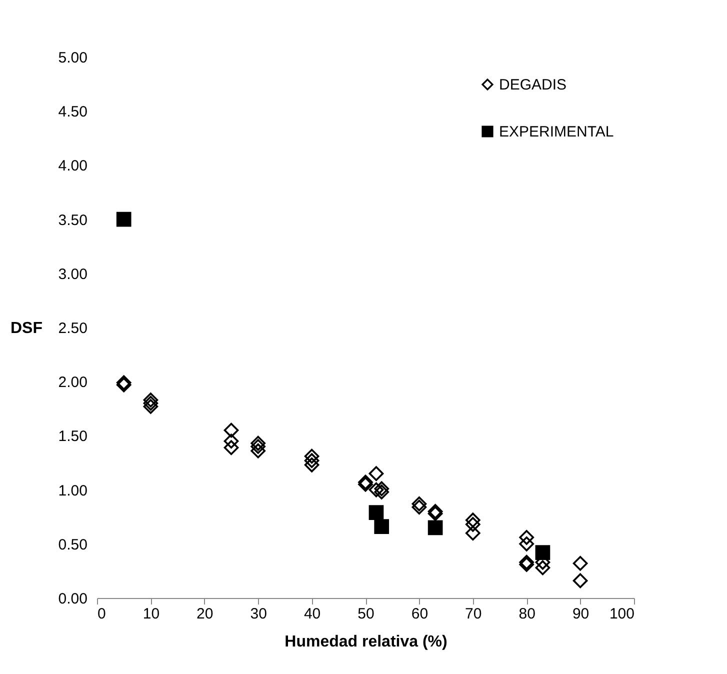 The height and width of the screenshot is (674, 727). Describe the element at coordinates (151, 614) in the screenshot. I see `x-tick-label: 10` at that location.